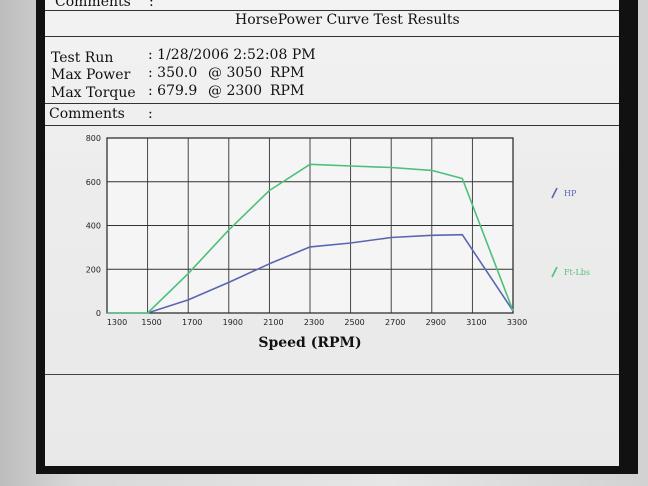 The image size is (648, 486). What do you see at coordinates (517, 322) in the screenshot?
I see `x-tick-label: 3300` at bounding box center [517, 322].